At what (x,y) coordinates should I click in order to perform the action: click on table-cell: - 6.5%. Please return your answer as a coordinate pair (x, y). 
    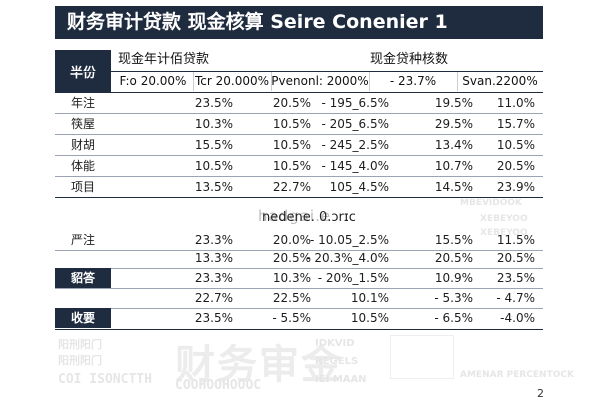
    Looking at the image, I should click on (453, 318).